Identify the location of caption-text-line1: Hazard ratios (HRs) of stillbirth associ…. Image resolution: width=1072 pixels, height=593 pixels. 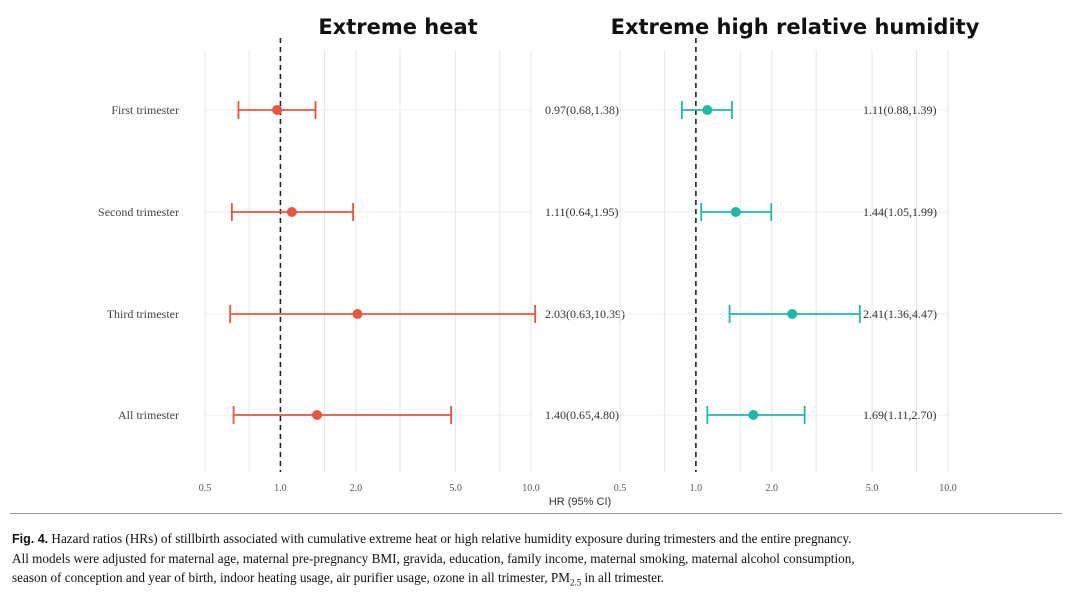
(451, 538).